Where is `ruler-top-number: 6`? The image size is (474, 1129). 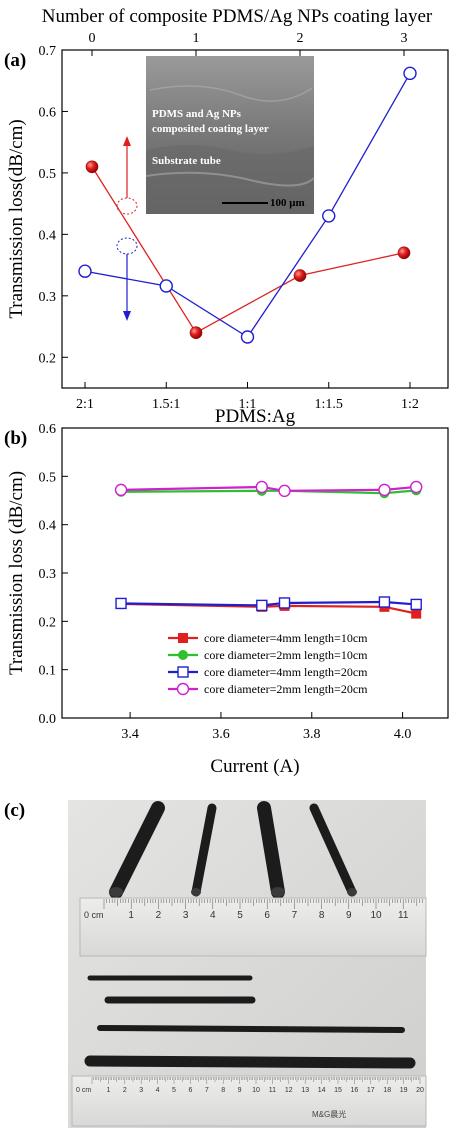
ruler-top-number: 6 is located at coordinates (267, 915).